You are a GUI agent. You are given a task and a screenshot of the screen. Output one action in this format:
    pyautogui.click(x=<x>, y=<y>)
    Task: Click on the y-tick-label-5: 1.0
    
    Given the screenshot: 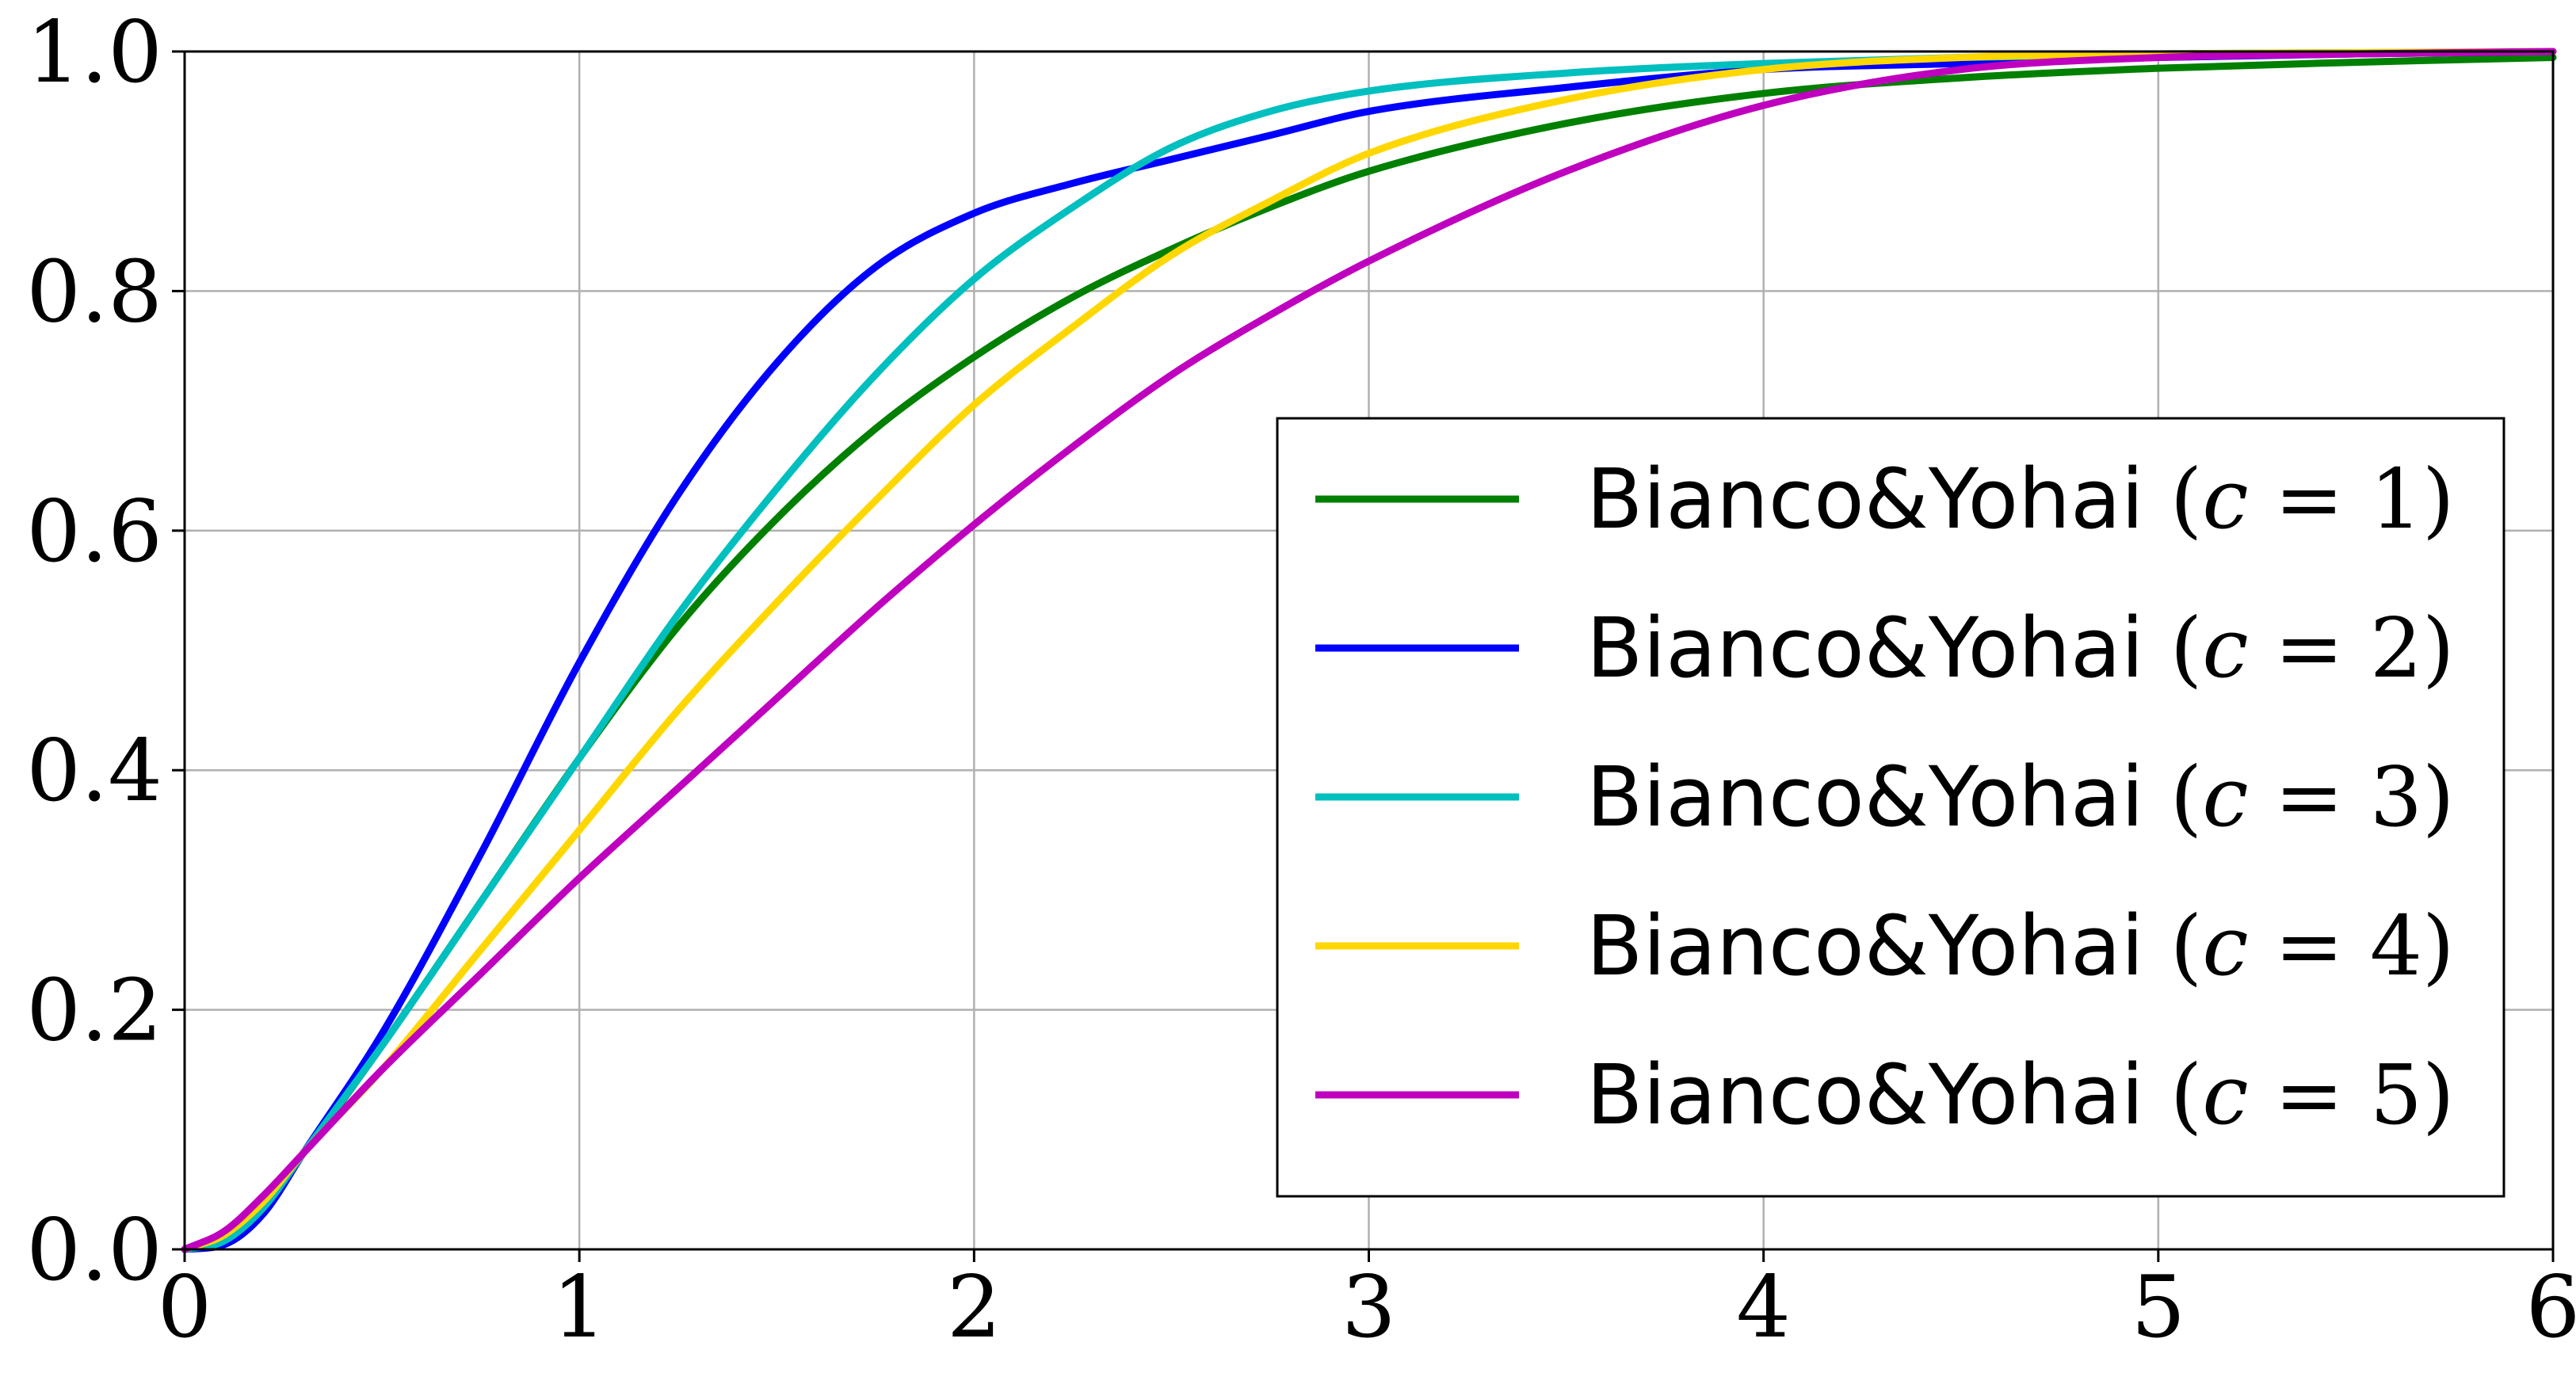 What is the action you would take?
    pyautogui.click(x=94, y=52)
    